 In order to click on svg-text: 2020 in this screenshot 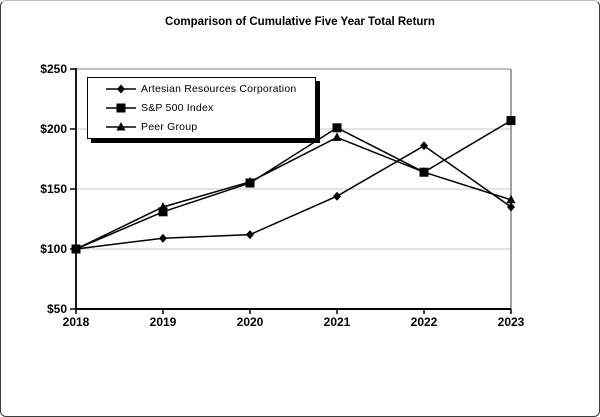, I will do `click(250, 322)`.